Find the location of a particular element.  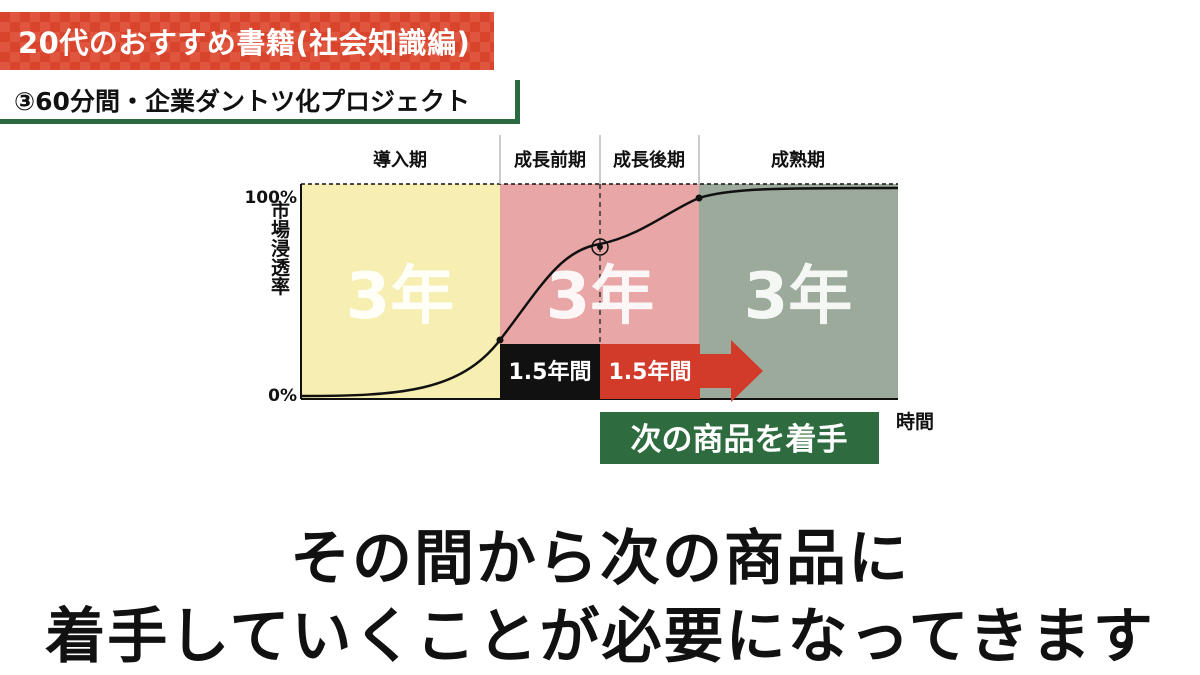

first-half-label: 1.5年間 is located at coordinates (550, 372).